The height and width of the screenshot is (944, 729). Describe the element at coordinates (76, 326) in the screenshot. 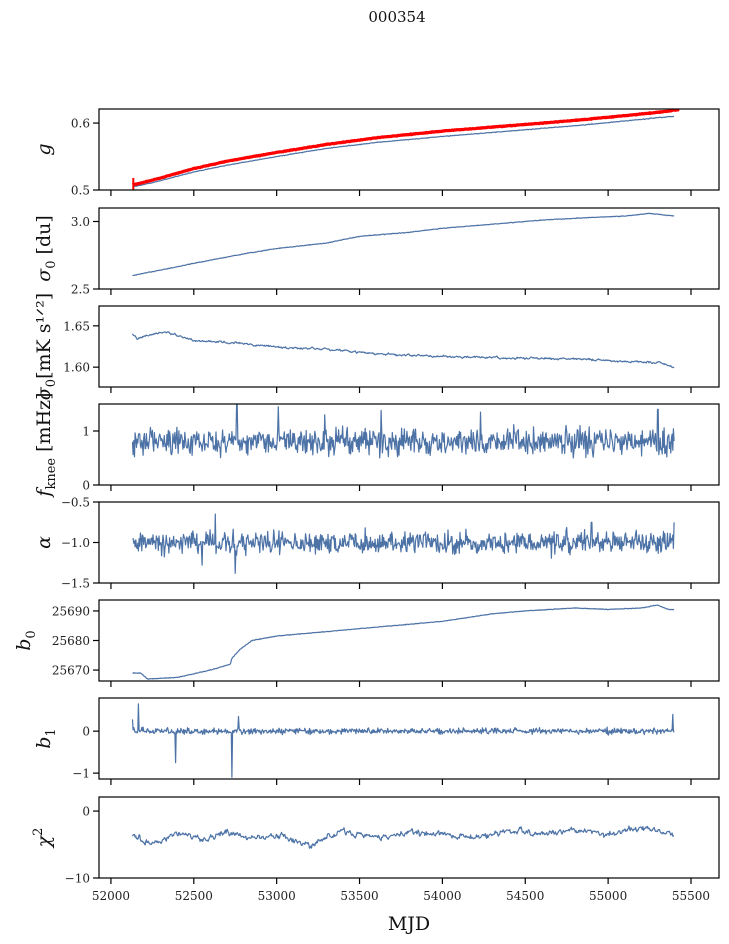

I see `y-tick-label: 1.65` at that location.